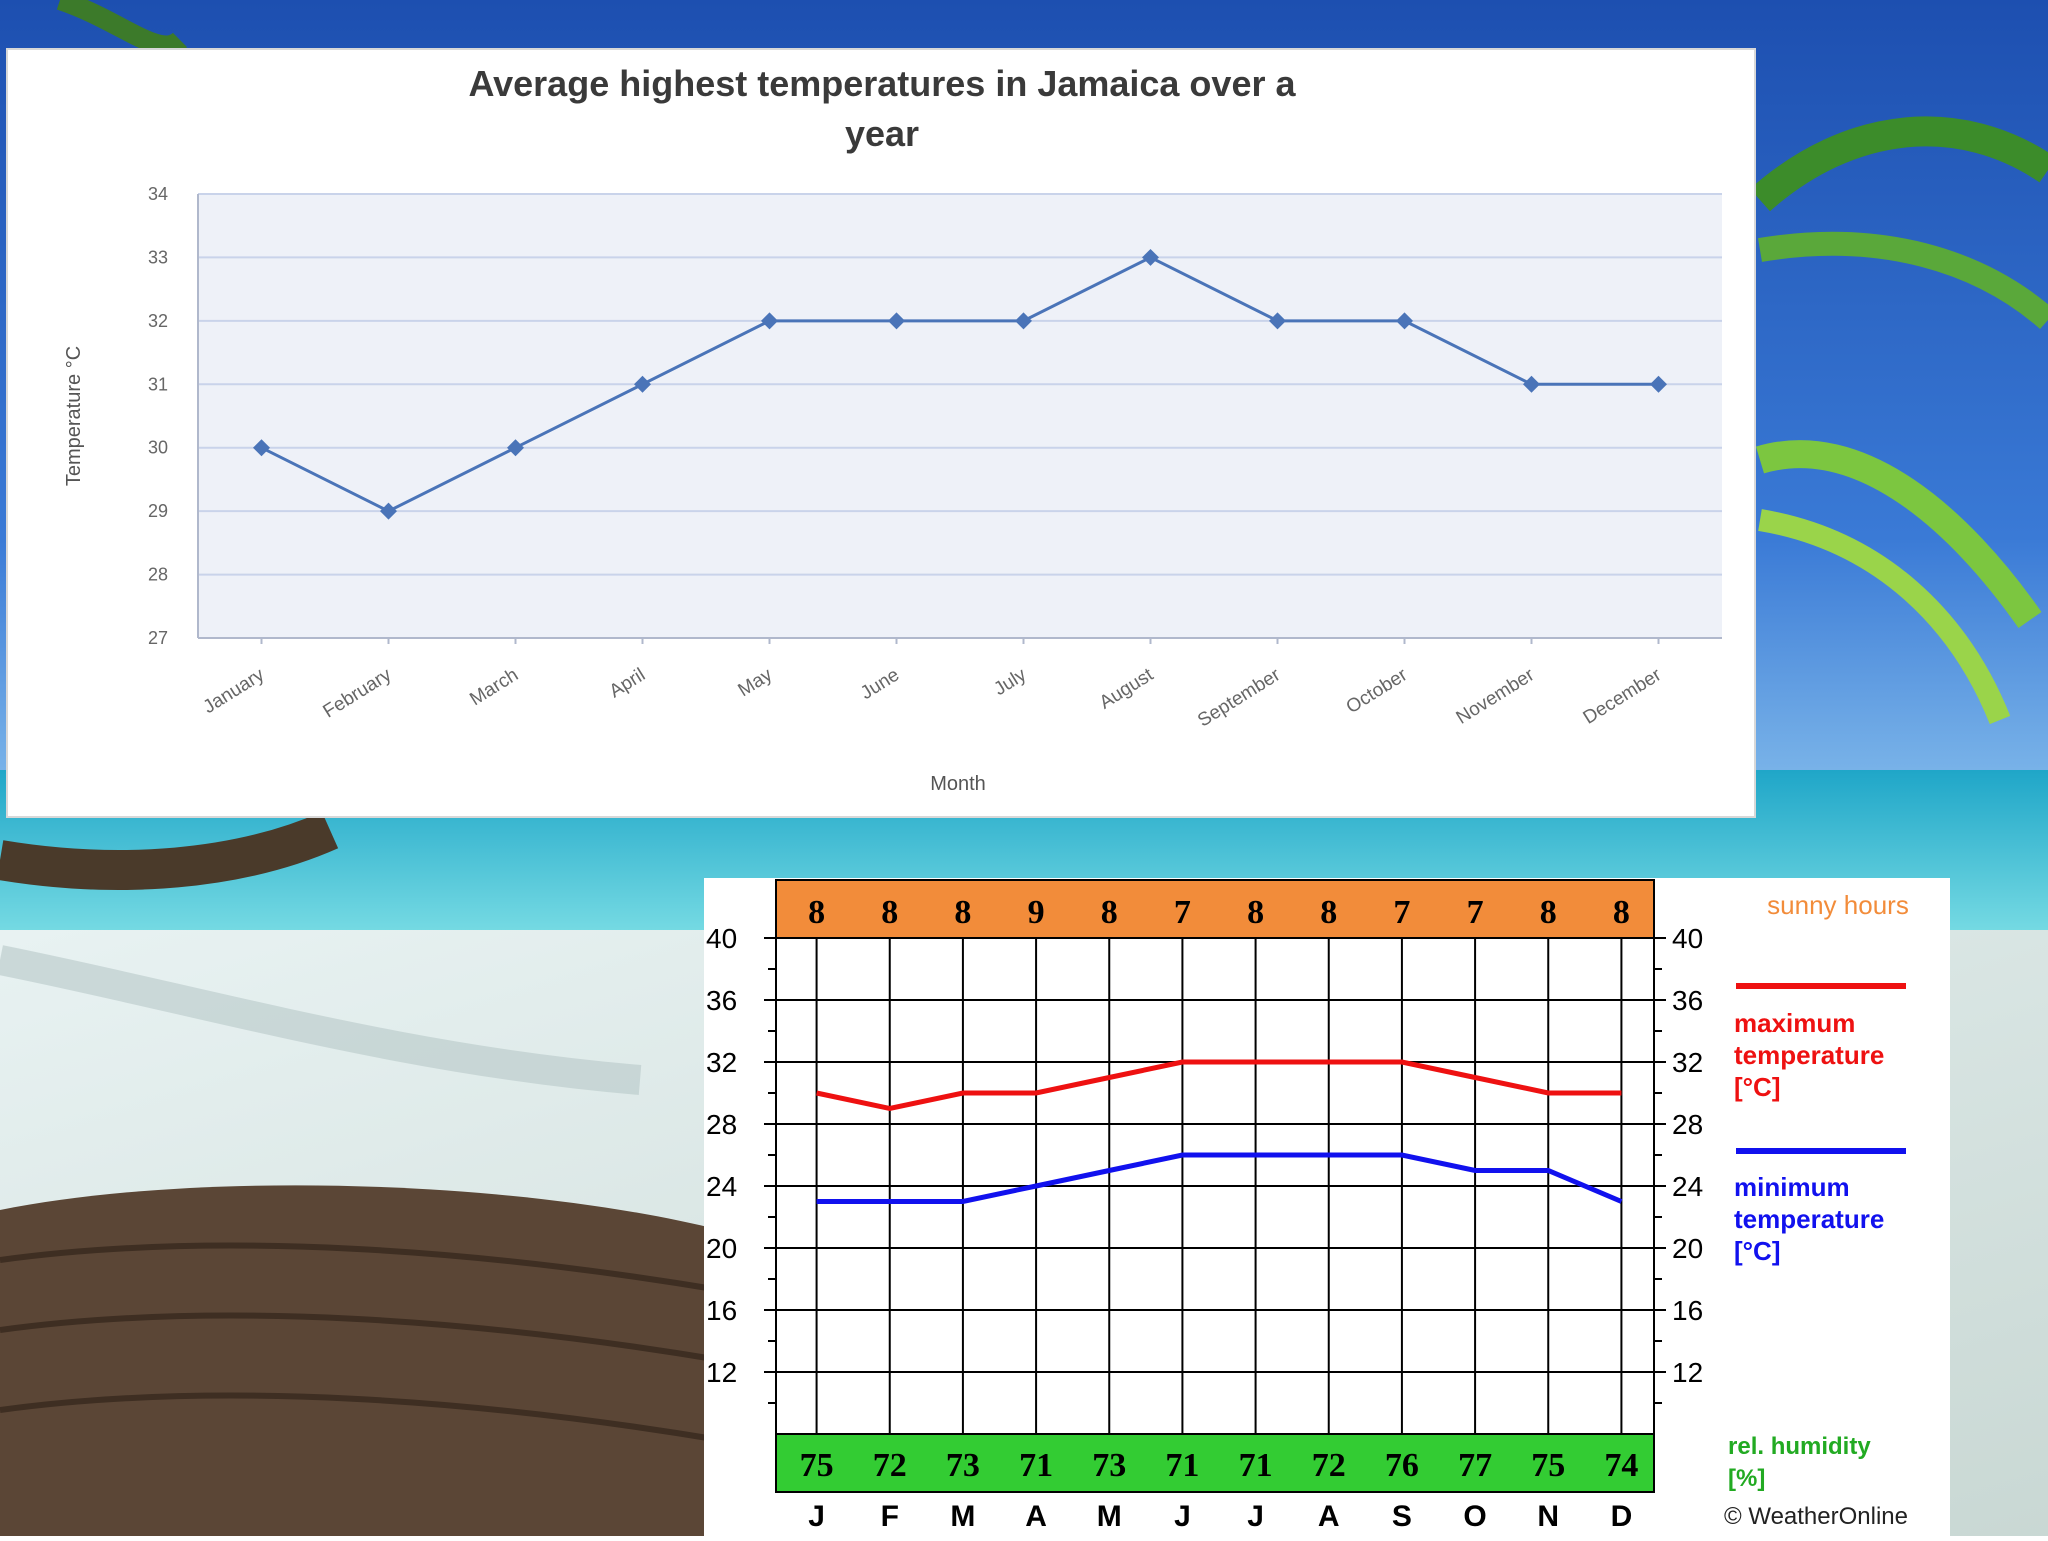 This screenshot has height=1541, width=2048. Describe the element at coordinates (627, 683) in the screenshot. I see `x-tick-april: April` at that location.